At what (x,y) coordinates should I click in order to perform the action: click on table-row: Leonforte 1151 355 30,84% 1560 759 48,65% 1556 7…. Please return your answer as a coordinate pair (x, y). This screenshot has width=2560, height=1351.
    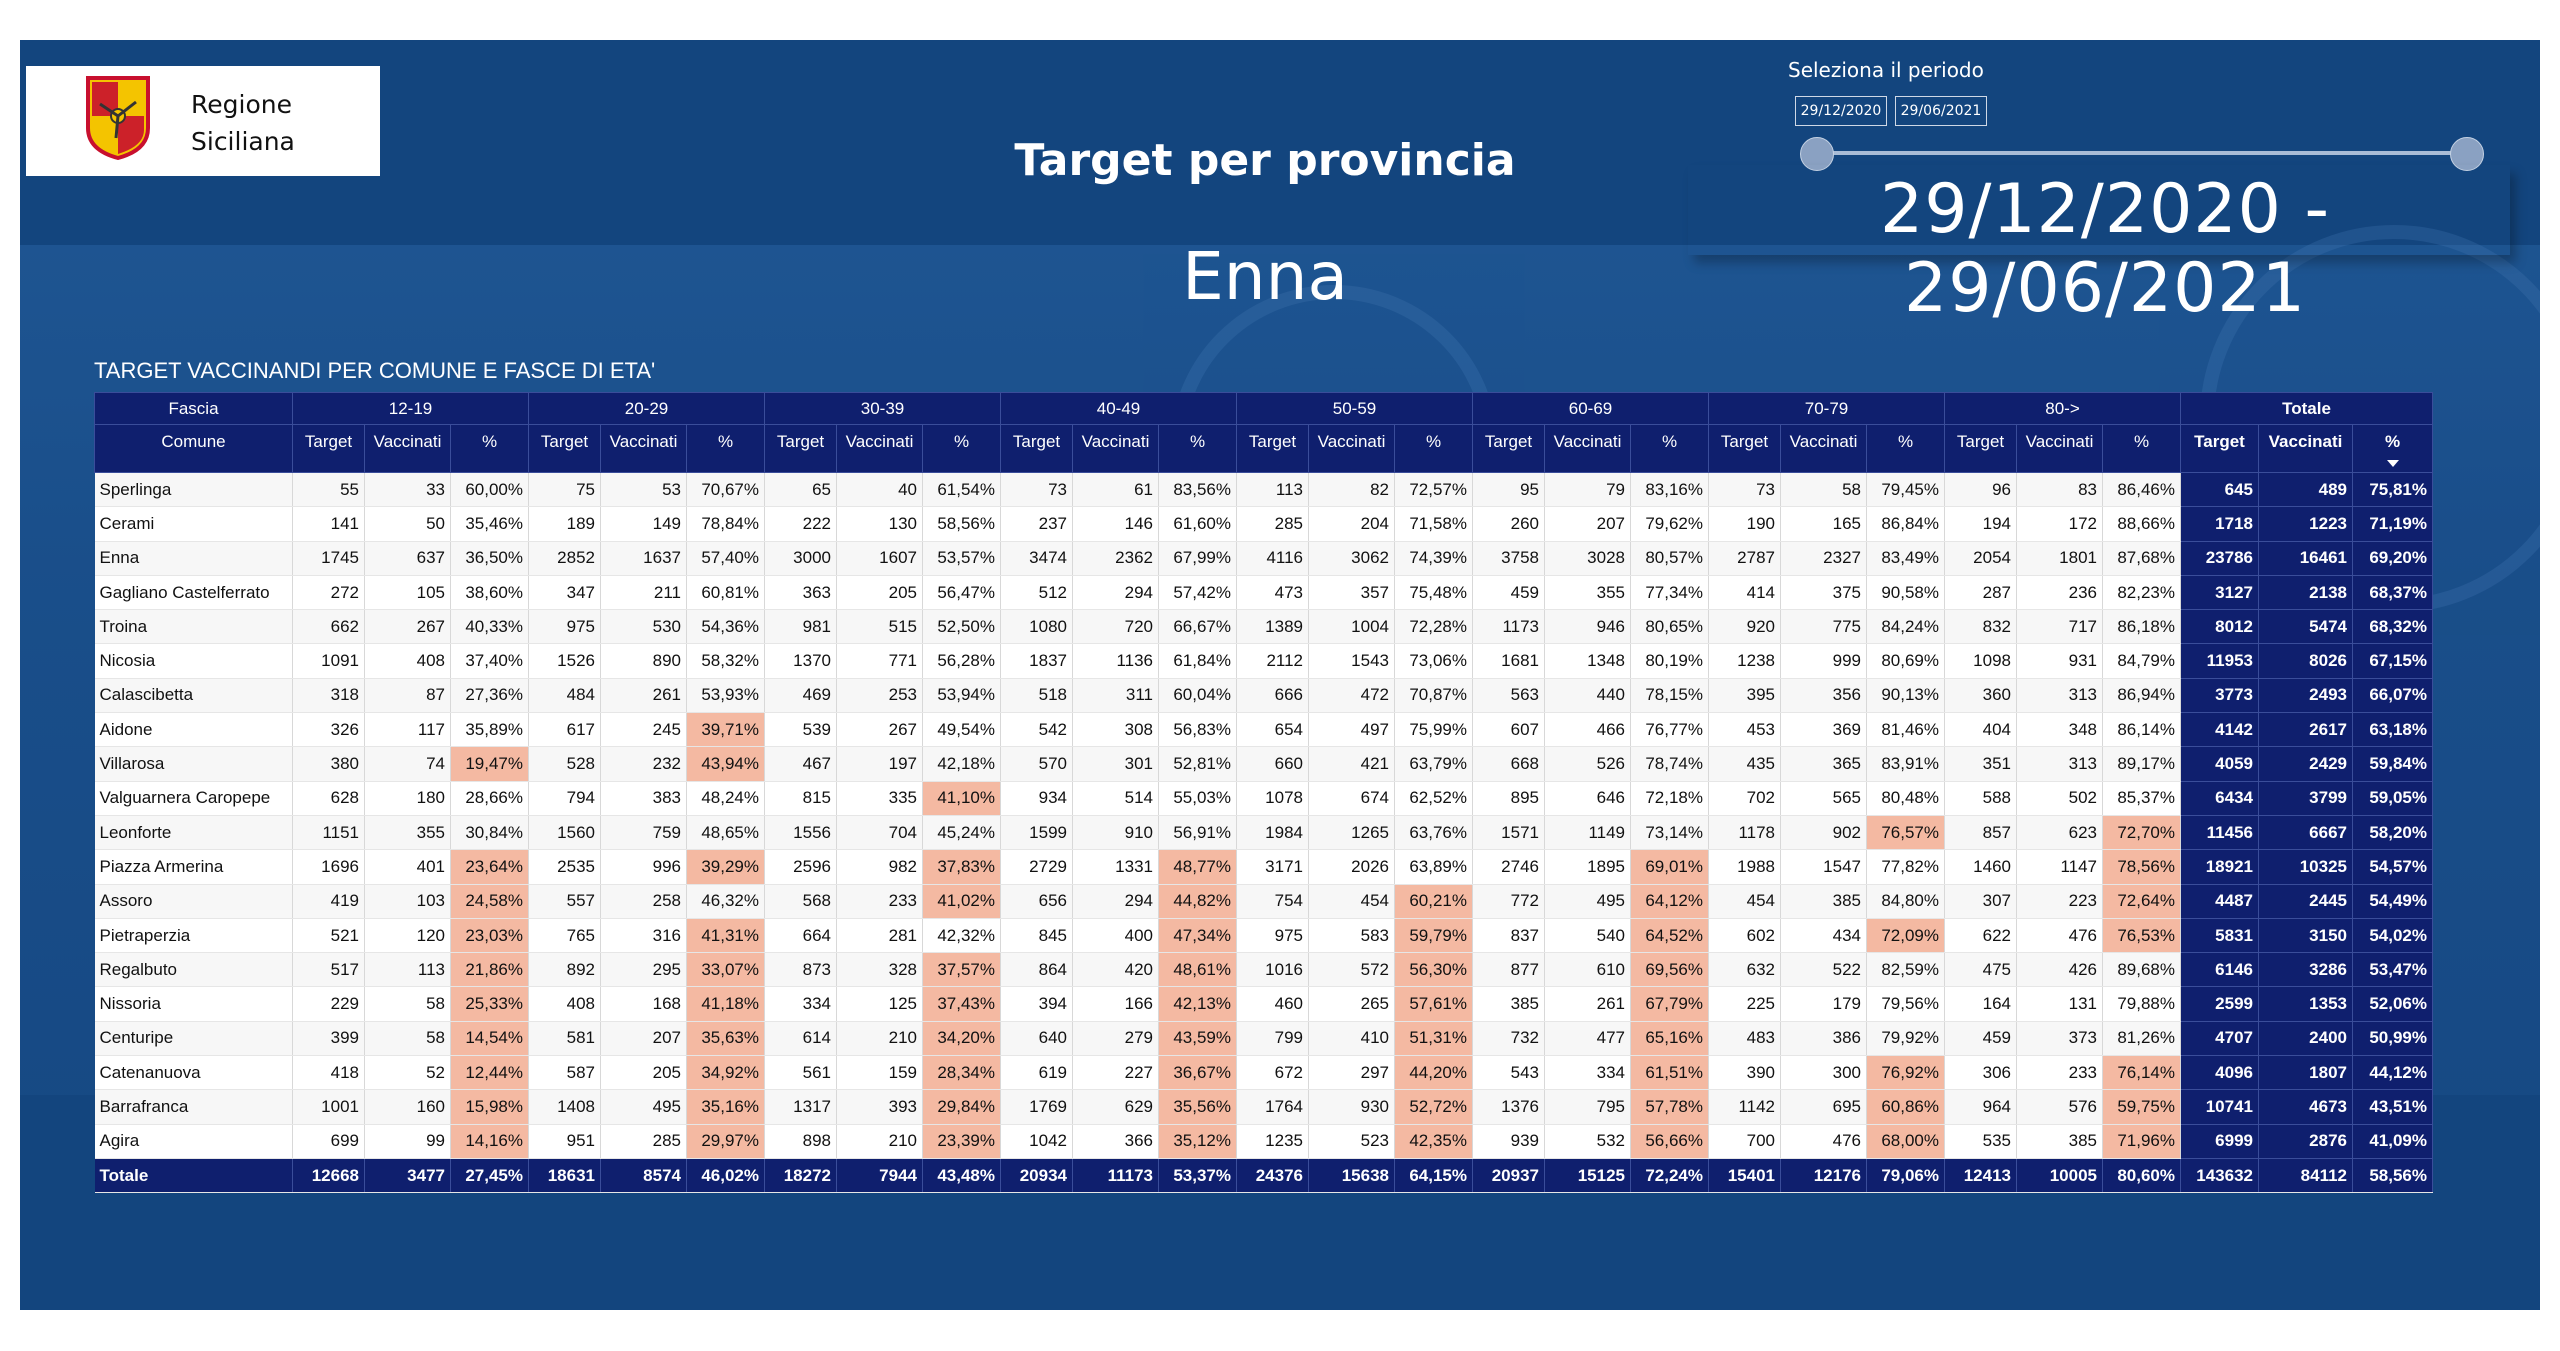
    Looking at the image, I should click on (1263, 833).